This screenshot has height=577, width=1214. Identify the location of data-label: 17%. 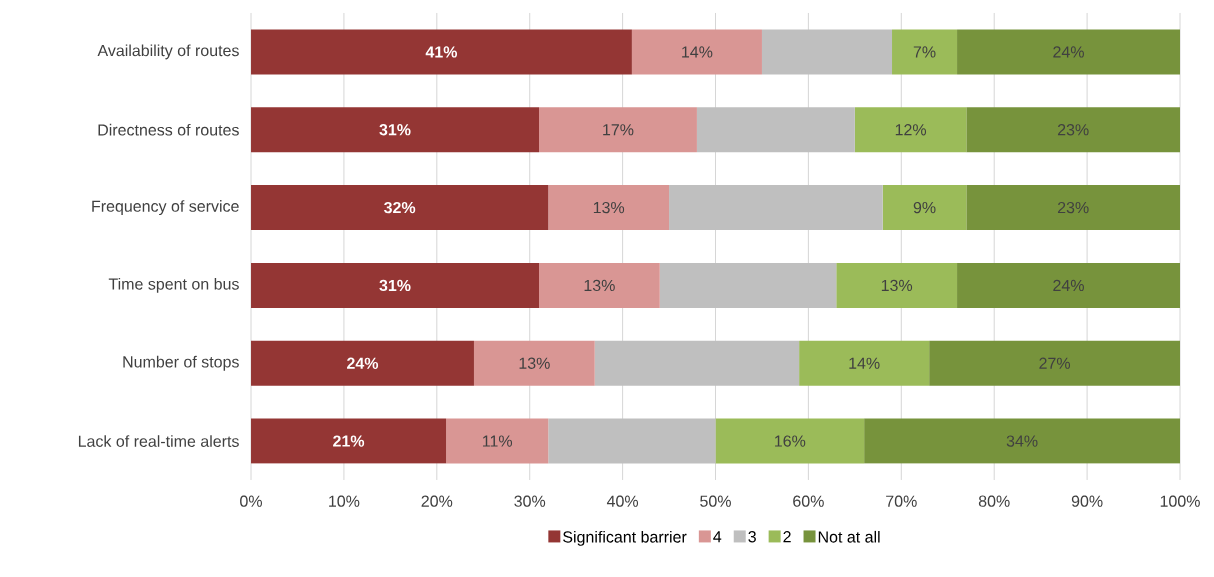
(618, 130).